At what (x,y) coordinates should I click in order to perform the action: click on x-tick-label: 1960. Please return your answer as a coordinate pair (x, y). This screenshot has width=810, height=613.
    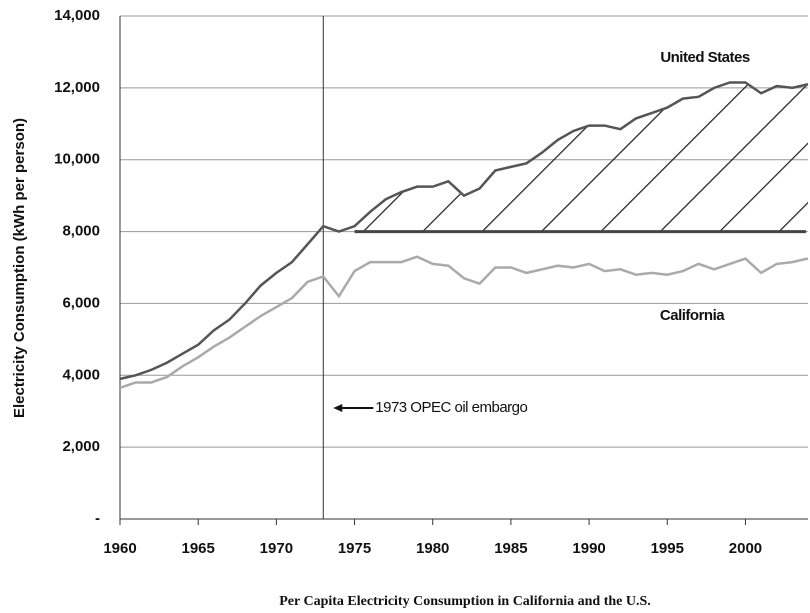
    Looking at the image, I should click on (119, 548).